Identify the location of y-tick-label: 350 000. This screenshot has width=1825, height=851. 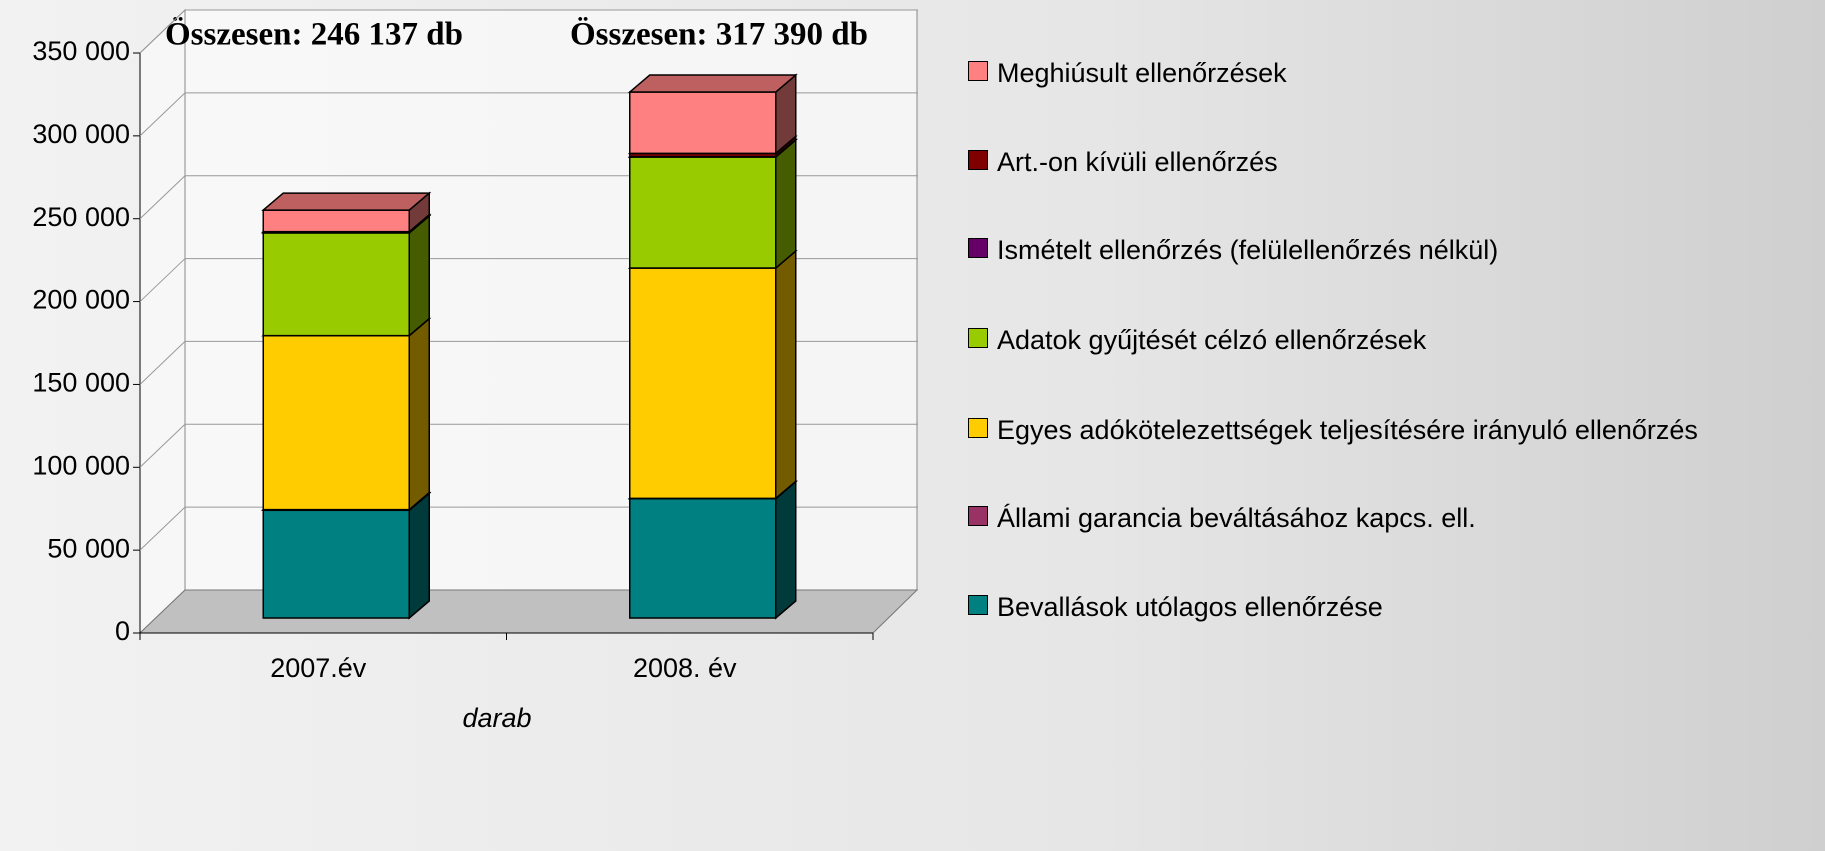
(81, 51).